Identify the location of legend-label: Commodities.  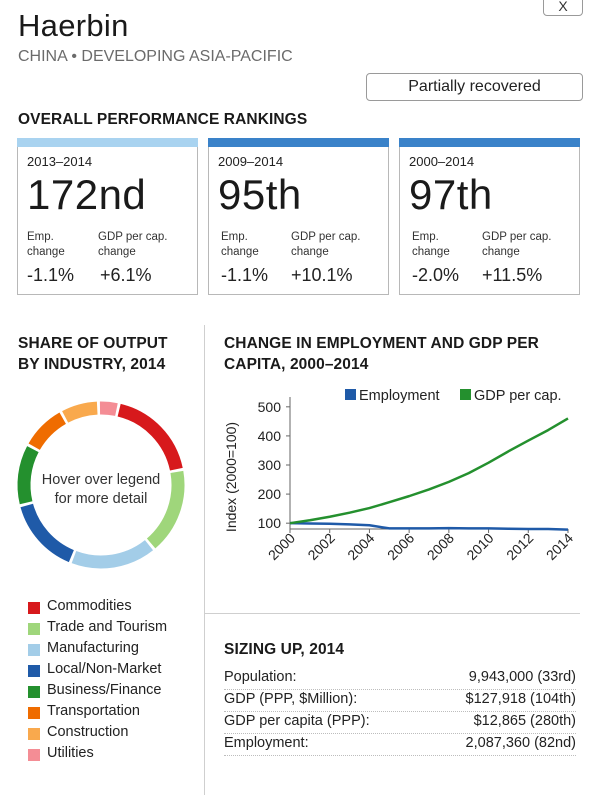
(89, 606).